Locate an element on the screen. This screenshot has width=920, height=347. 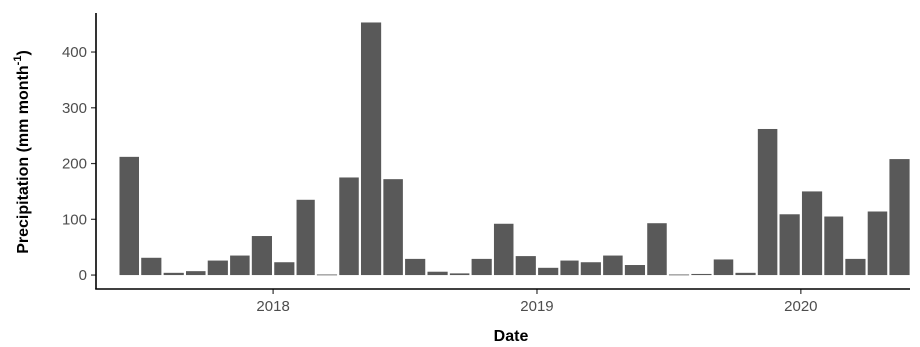
y-tick-label: 0 is located at coordinates (83, 275).